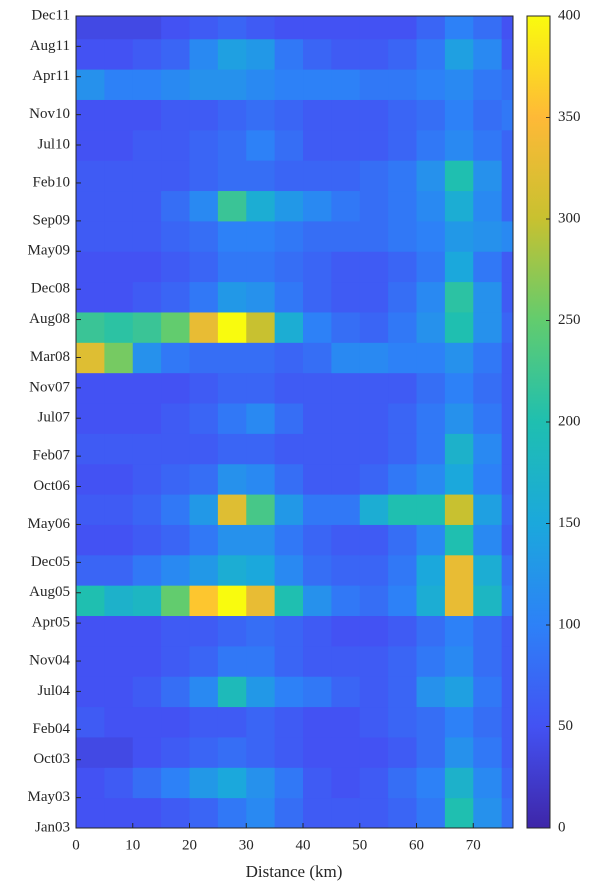  What do you see at coordinates (49, 251) in the screenshot?
I see `y-tick-label: May09` at bounding box center [49, 251].